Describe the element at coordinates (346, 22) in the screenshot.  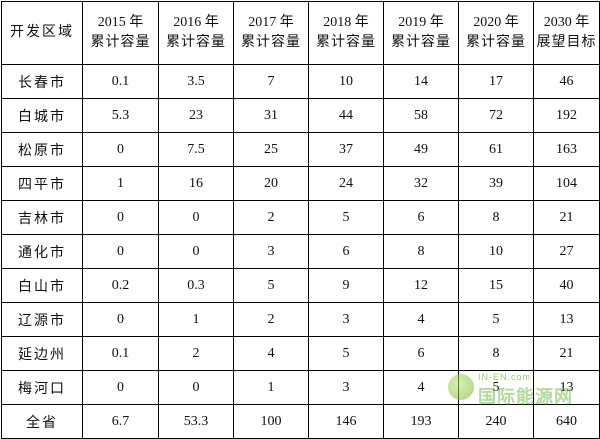
I see `header-year: 2018 年` at that location.